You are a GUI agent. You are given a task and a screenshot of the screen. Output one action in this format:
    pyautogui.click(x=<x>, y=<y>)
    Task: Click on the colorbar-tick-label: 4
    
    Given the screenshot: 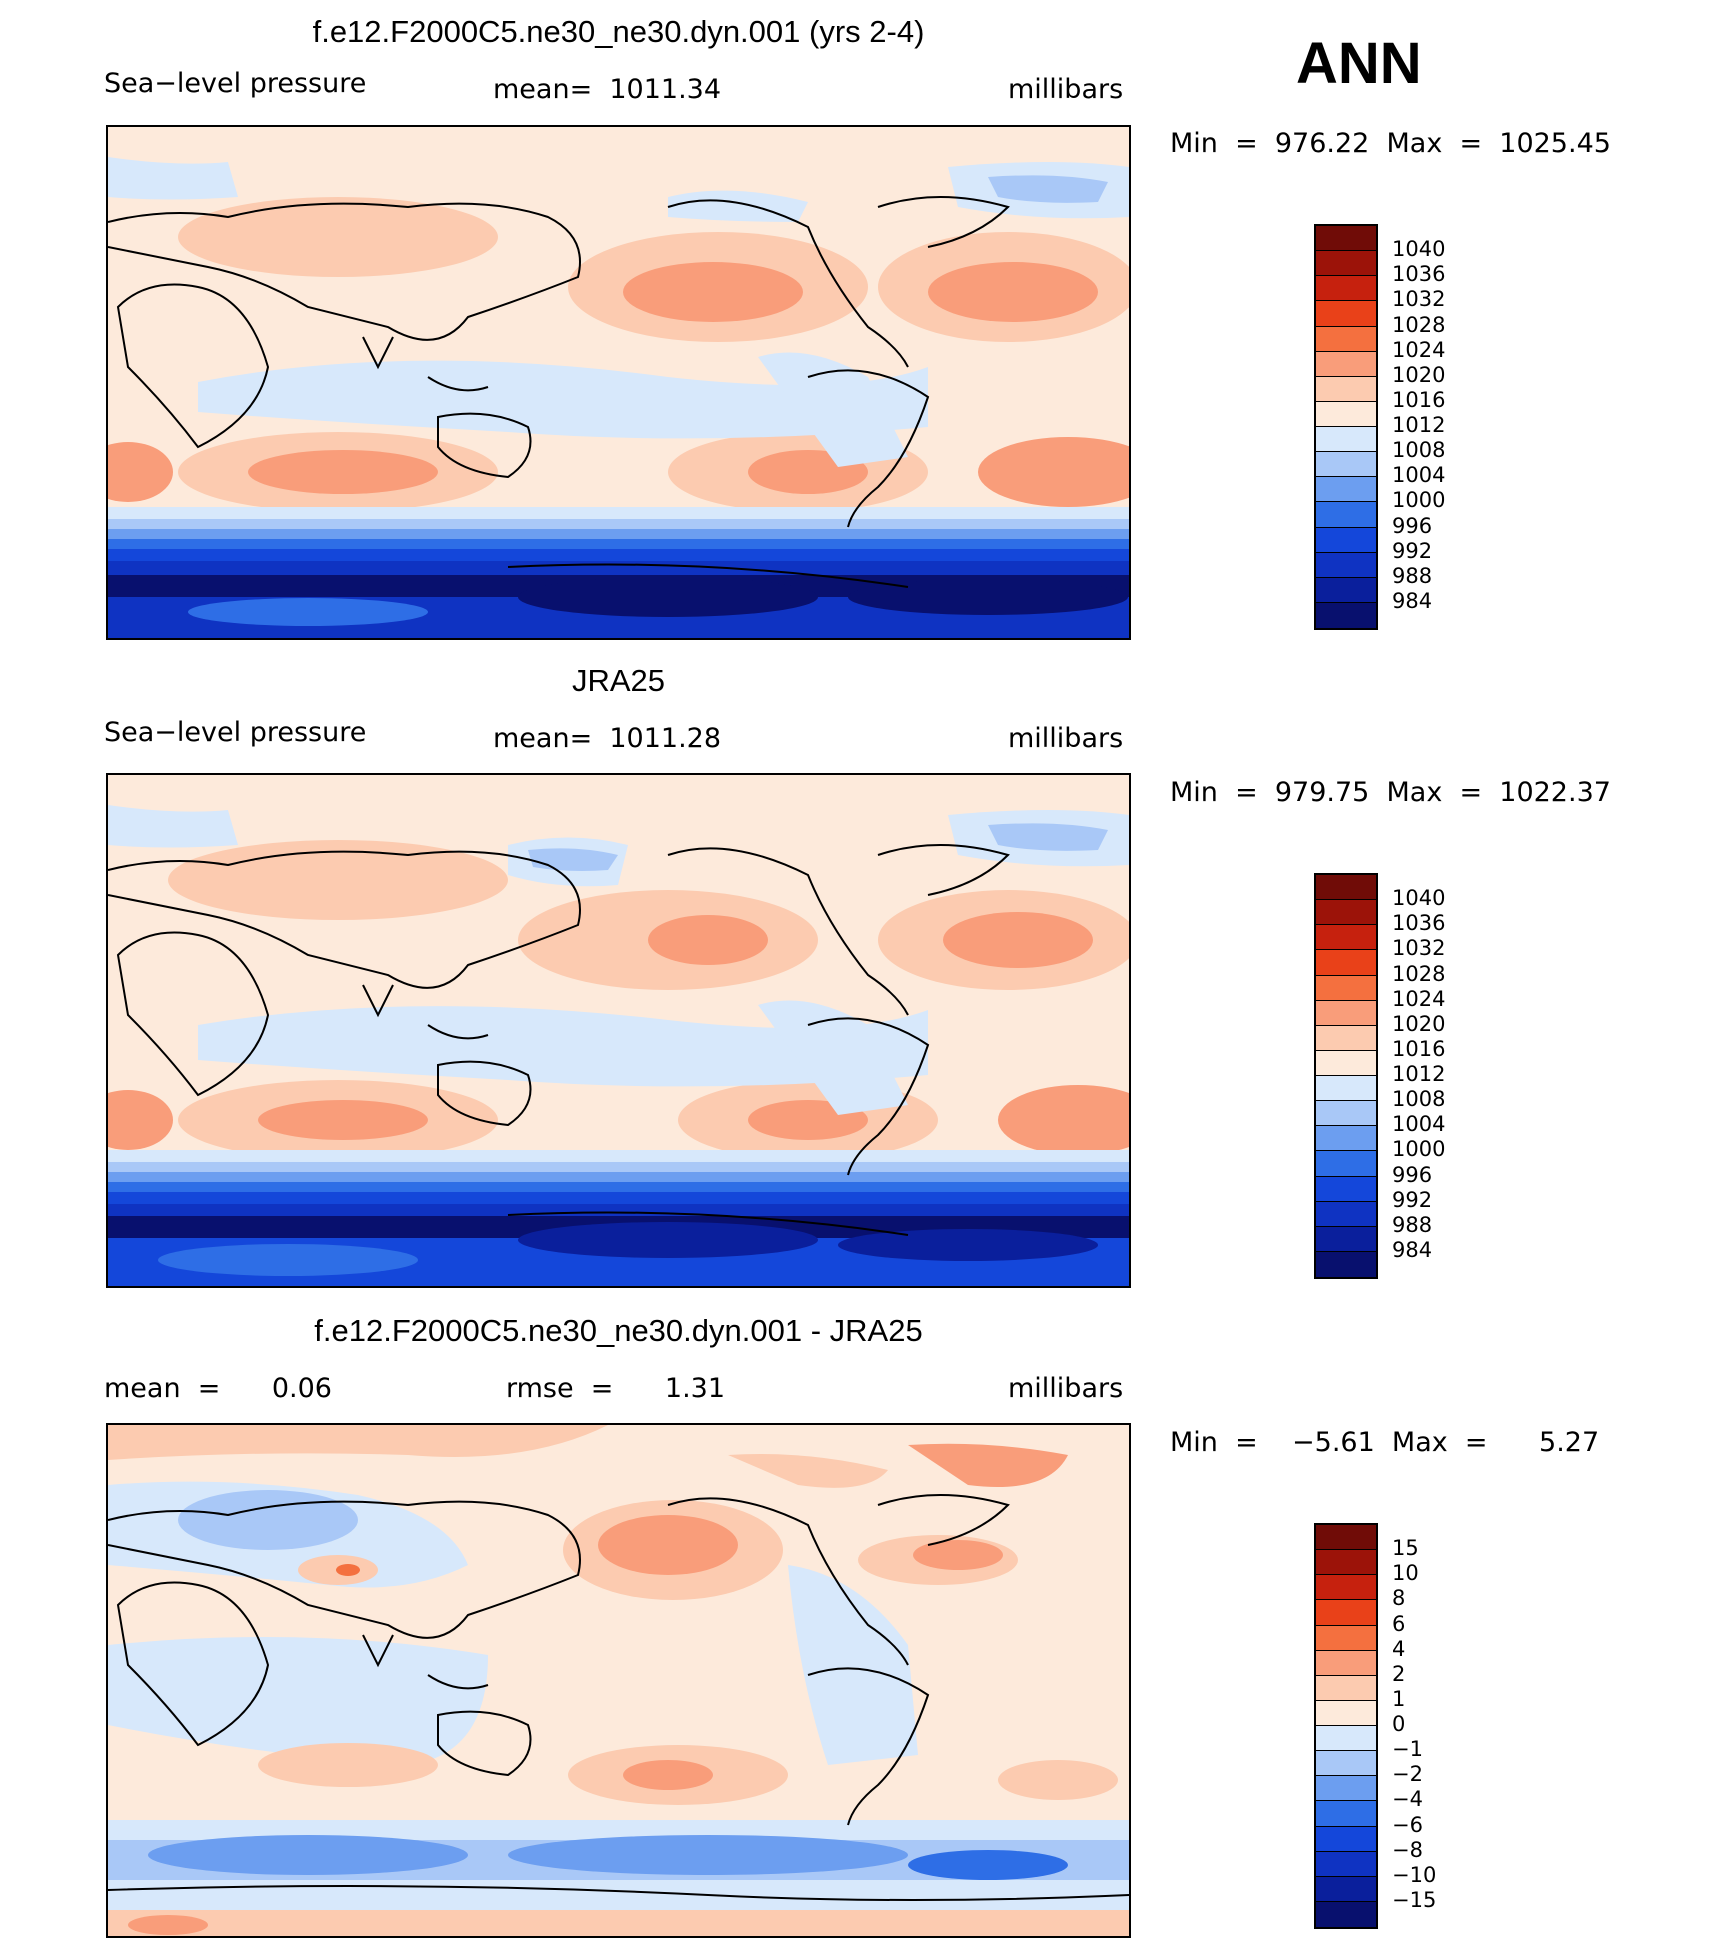 What is the action you would take?
    pyautogui.click(x=1399, y=1648)
    